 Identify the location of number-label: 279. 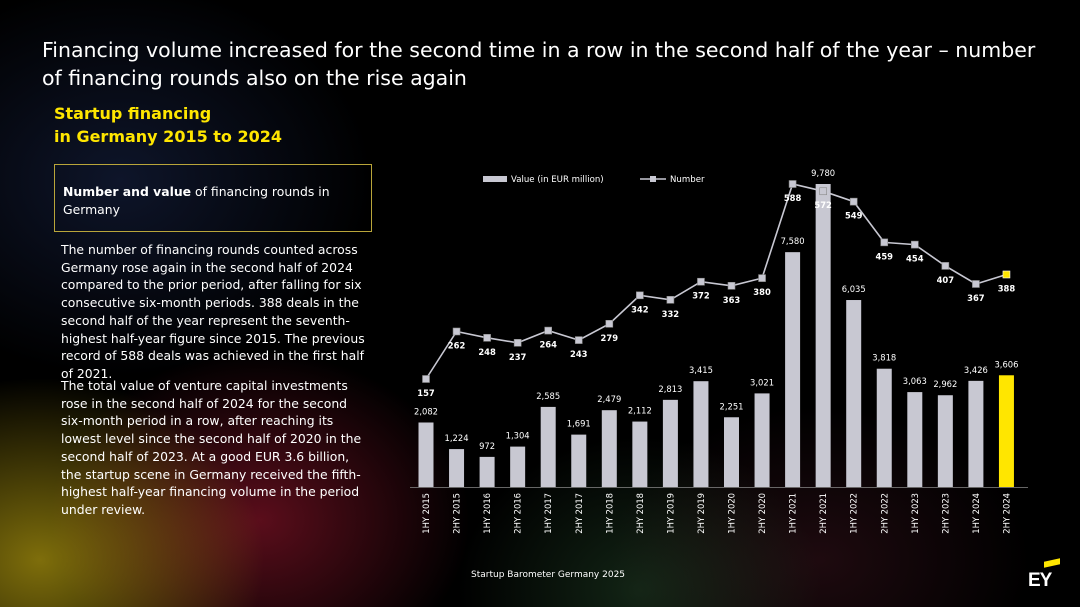
(610, 338).